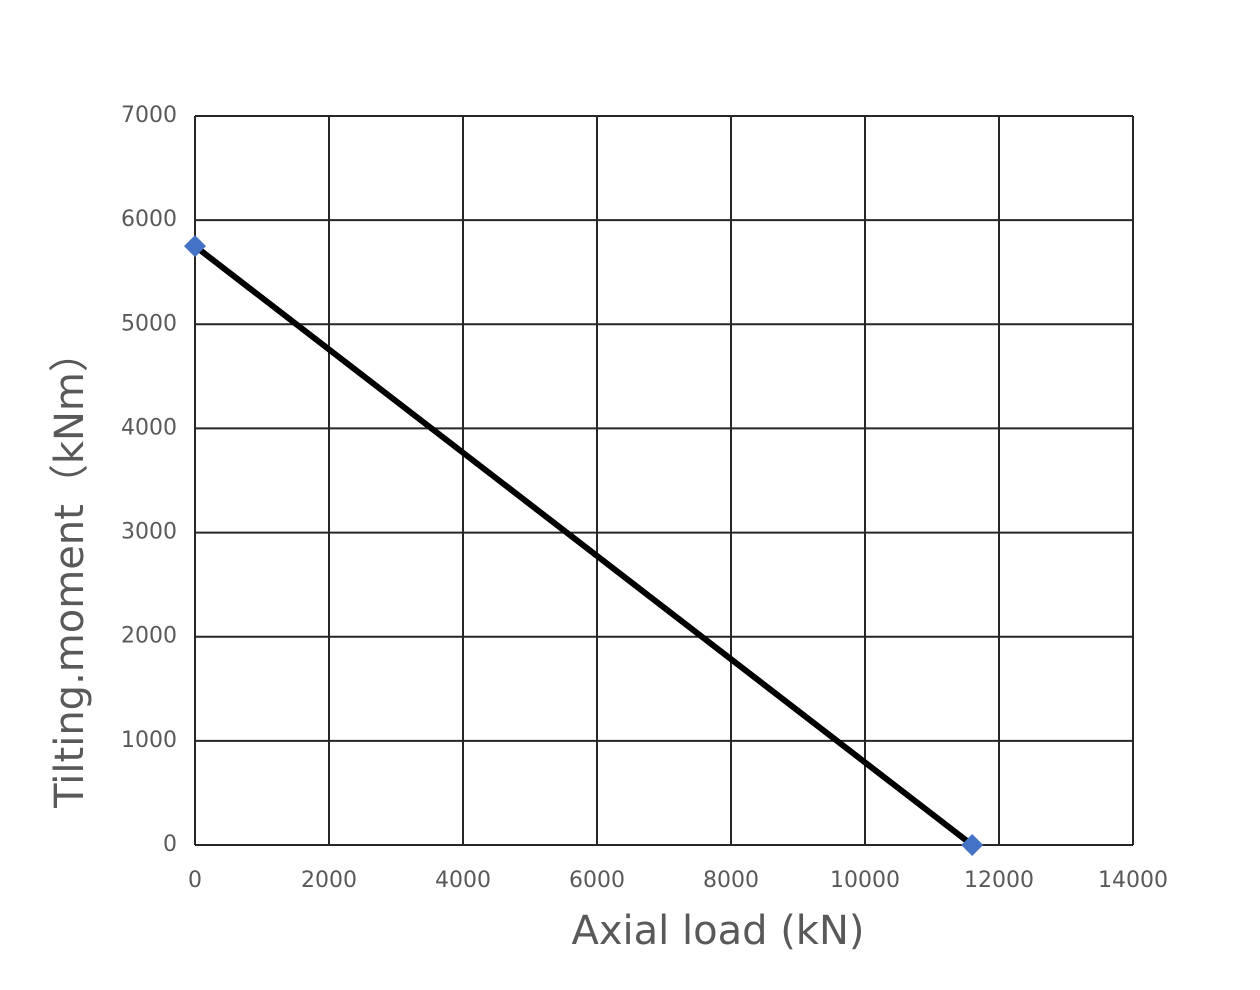 The image size is (1260, 990). Describe the element at coordinates (70, 570) in the screenshot. I see `y-axis-title: Tilting.moment（kNm）` at that location.